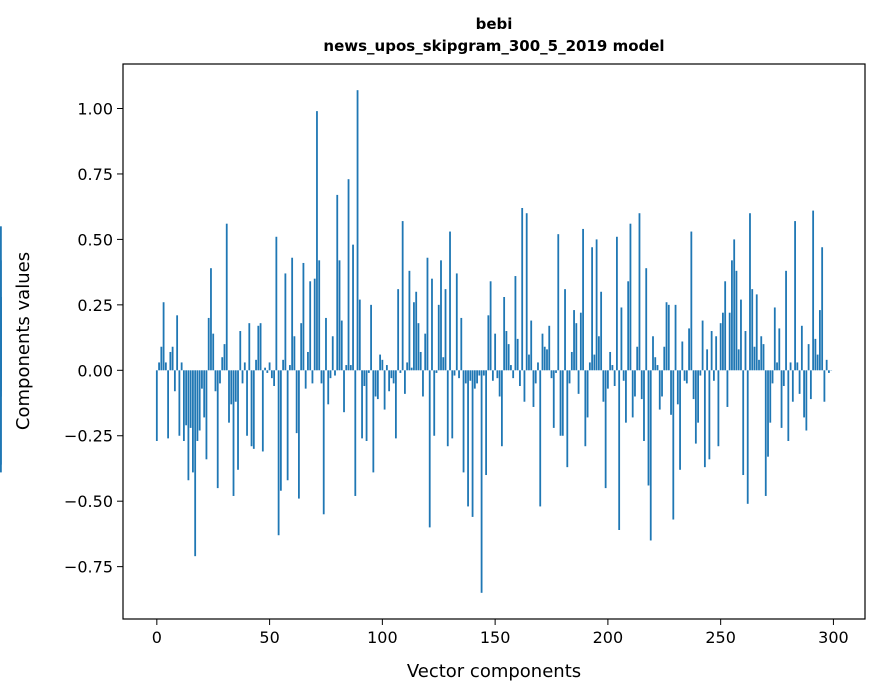  What do you see at coordinates (269, 637) in the screenshot?
I see `x-tick-label: 50` at bounding box center [269, 637].